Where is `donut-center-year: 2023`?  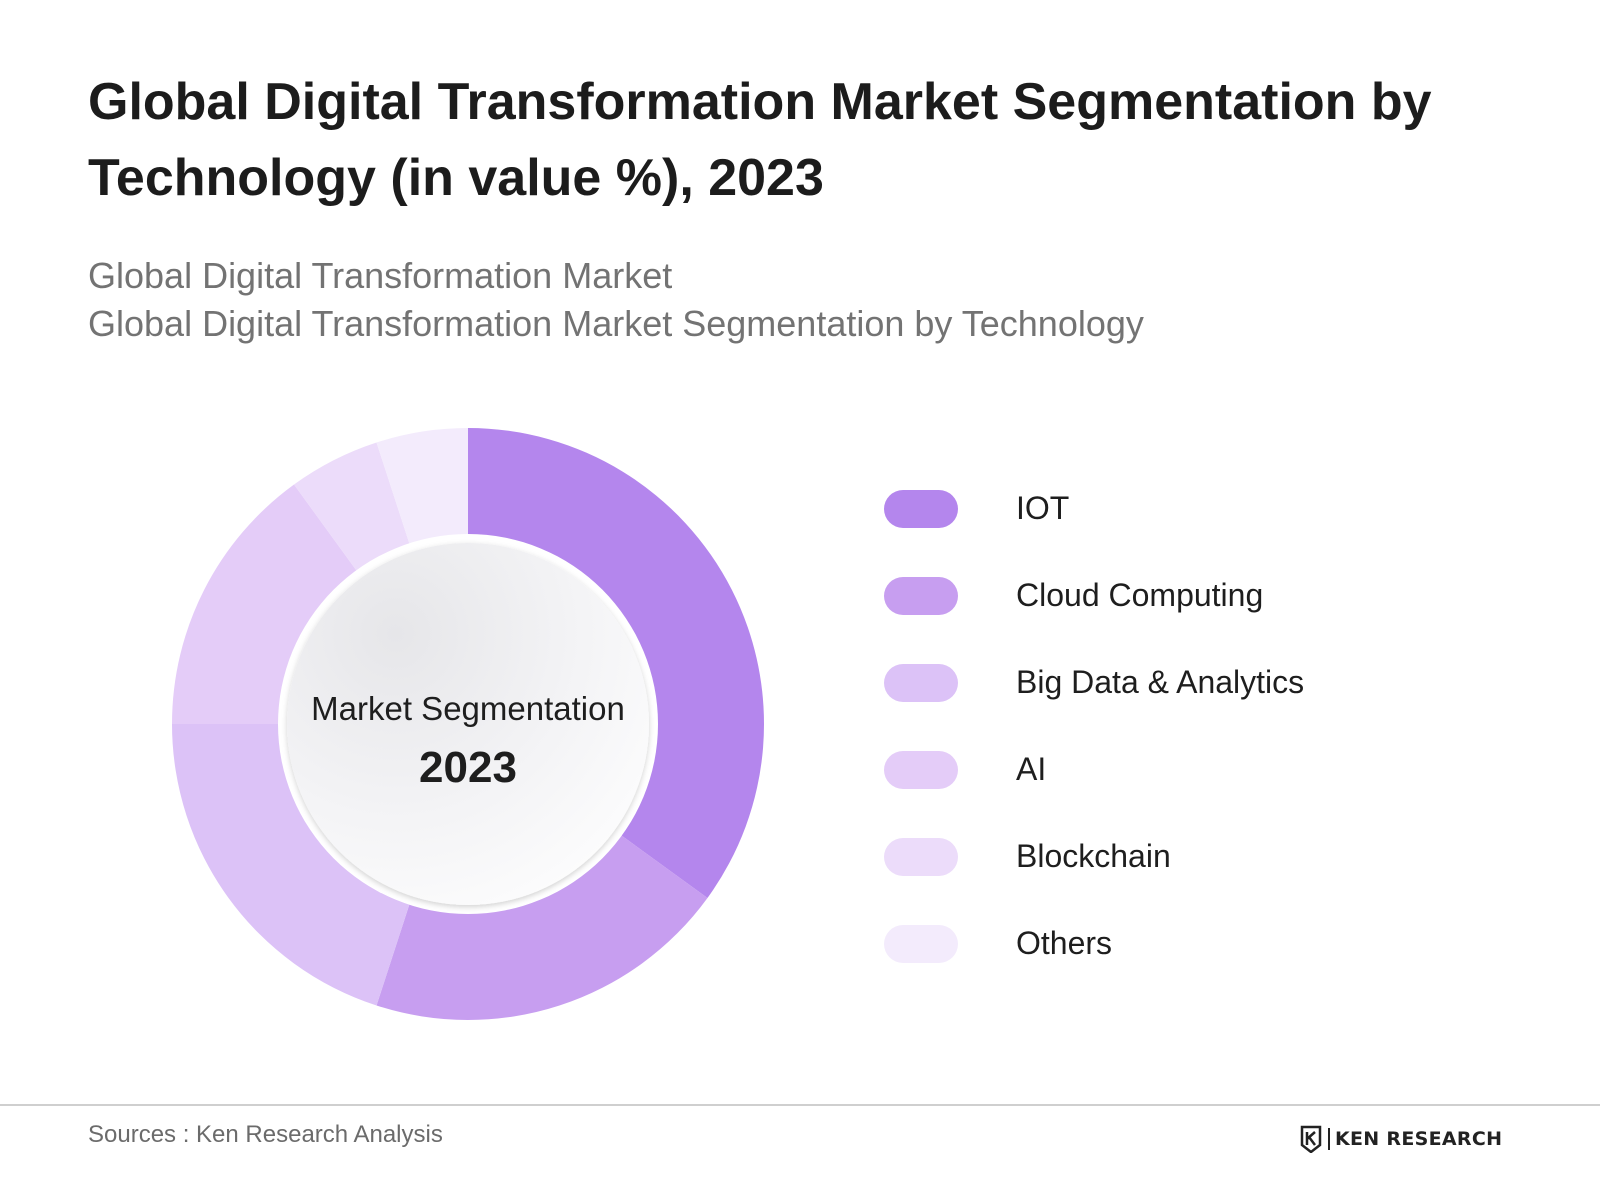 donut-center-year: 2023 is located at coordinates (468, 767).